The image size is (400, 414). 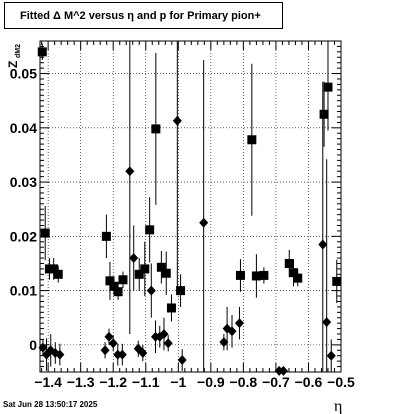 I want to click on x-tick-label: −0.6, so click(x=309, y=382).